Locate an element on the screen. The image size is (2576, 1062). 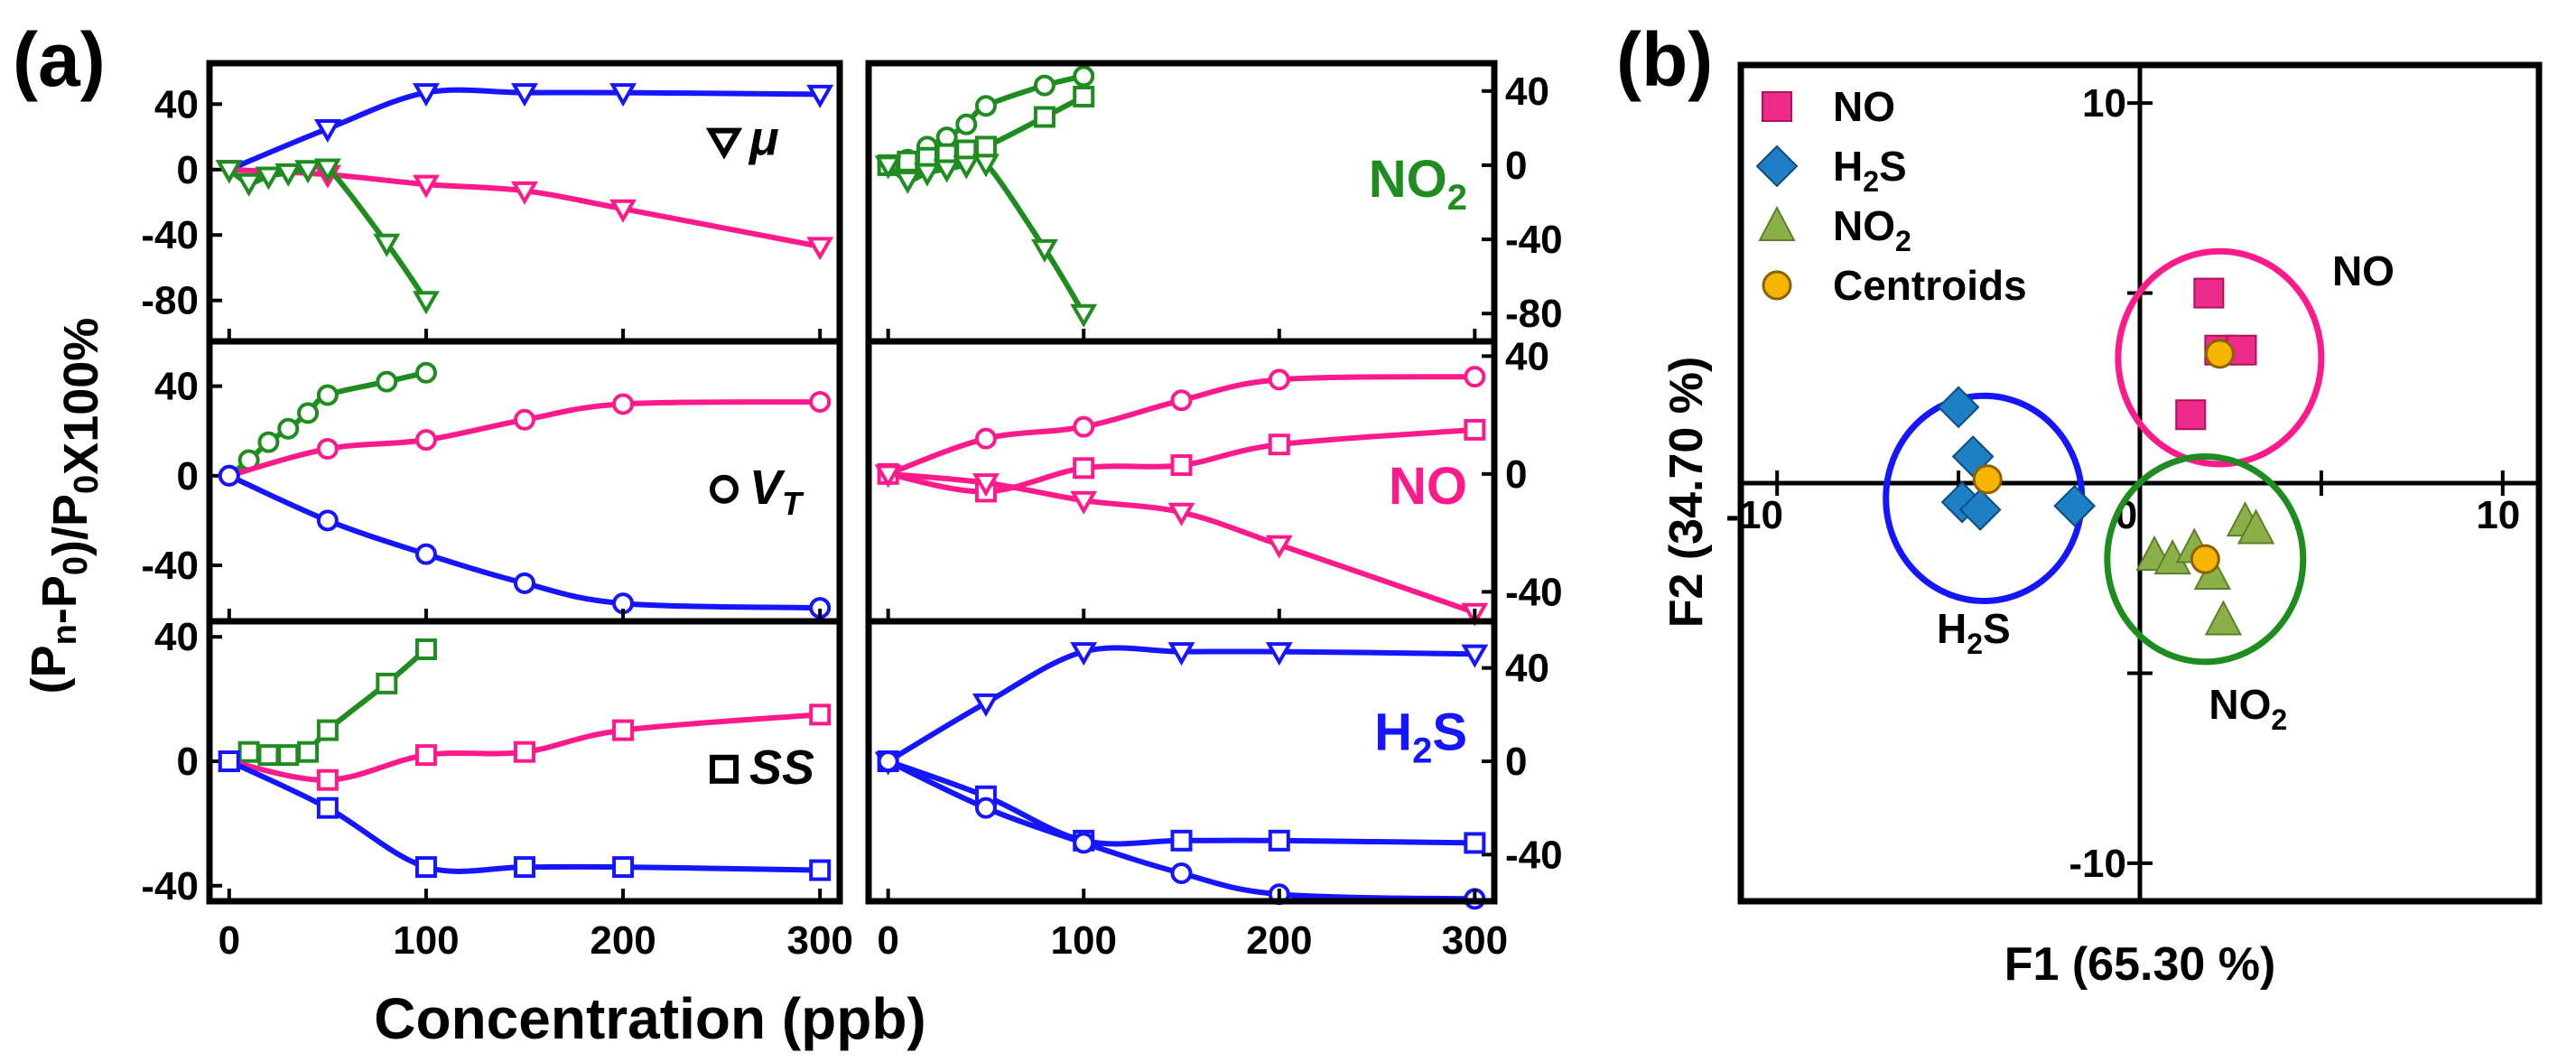
panel-a-ylabel: (Pn-P0)/P0X100% is located at coordinates (65, 506).